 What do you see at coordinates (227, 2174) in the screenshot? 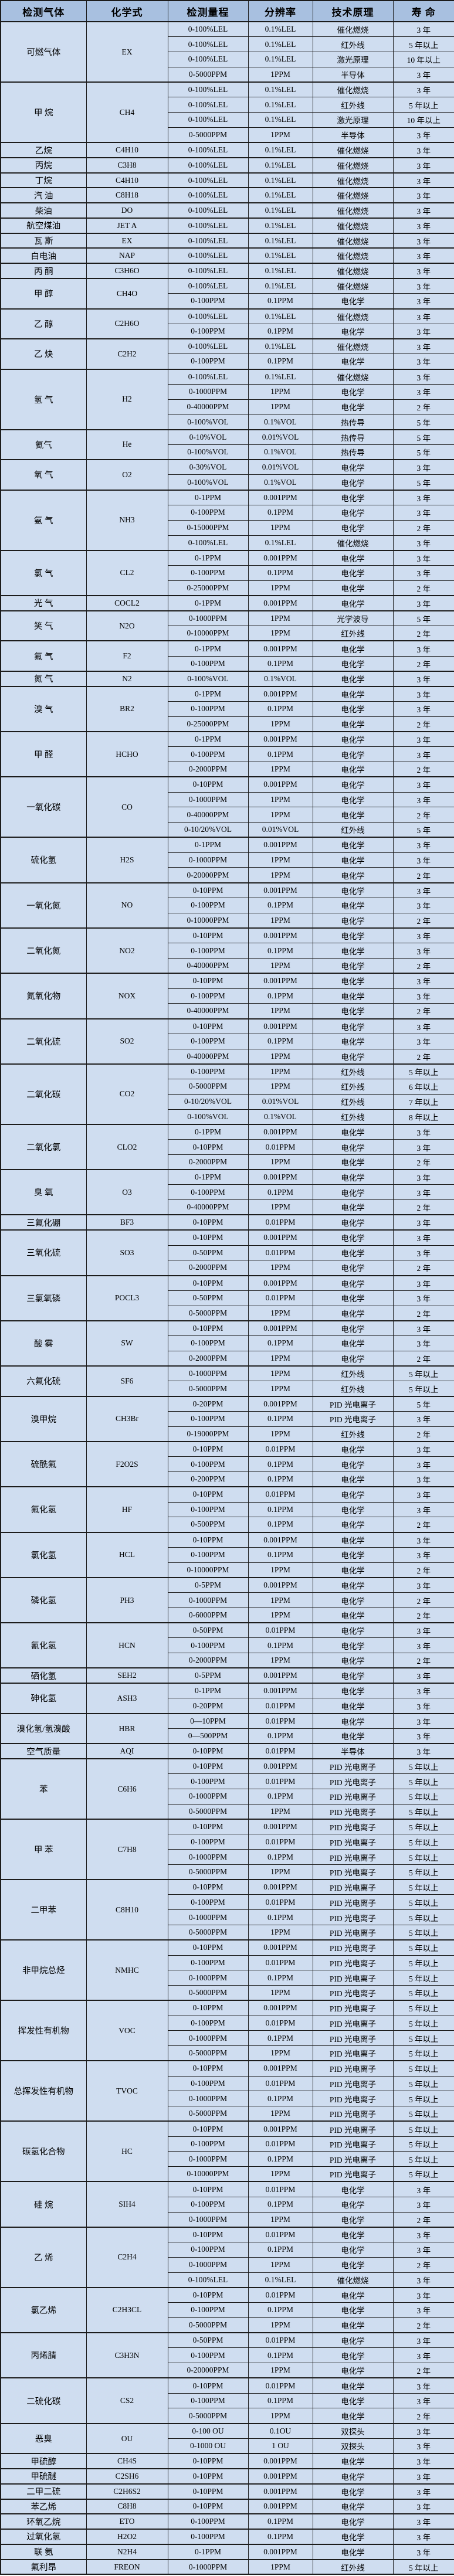
I see `spec-row: 0-10000PPM 1PPM PID 光电离子 5 年以上` at bounding box center [227, 2174].